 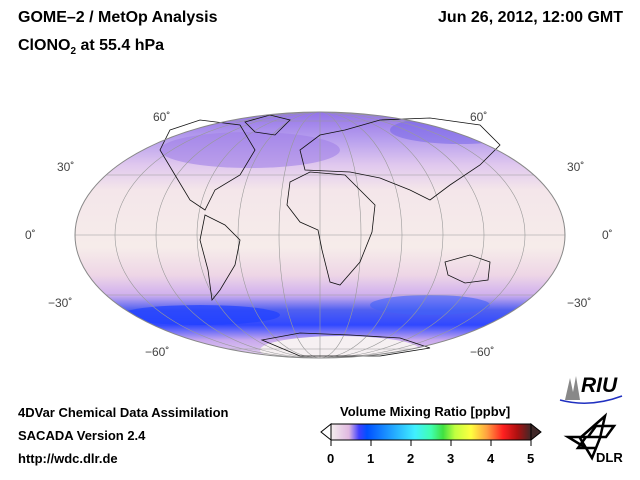 I want to click on footer-line2: SACADA Version 2.4, so click(x=82, y=435).